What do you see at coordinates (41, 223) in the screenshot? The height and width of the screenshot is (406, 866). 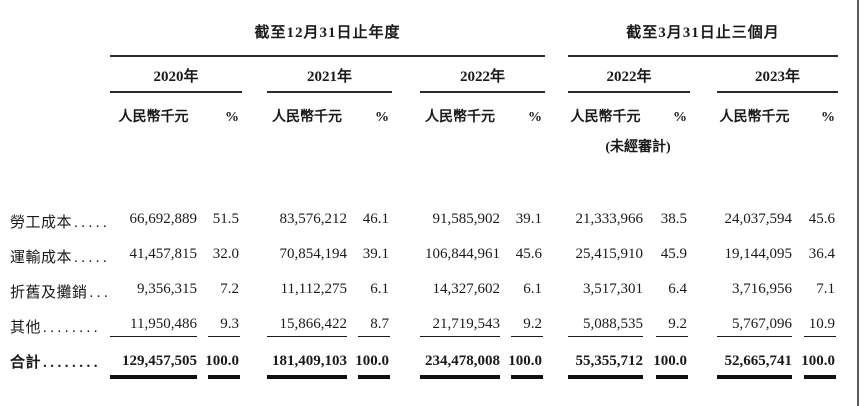 I see `row-label-text: 勞工成本` at bounding box center [41, 223].